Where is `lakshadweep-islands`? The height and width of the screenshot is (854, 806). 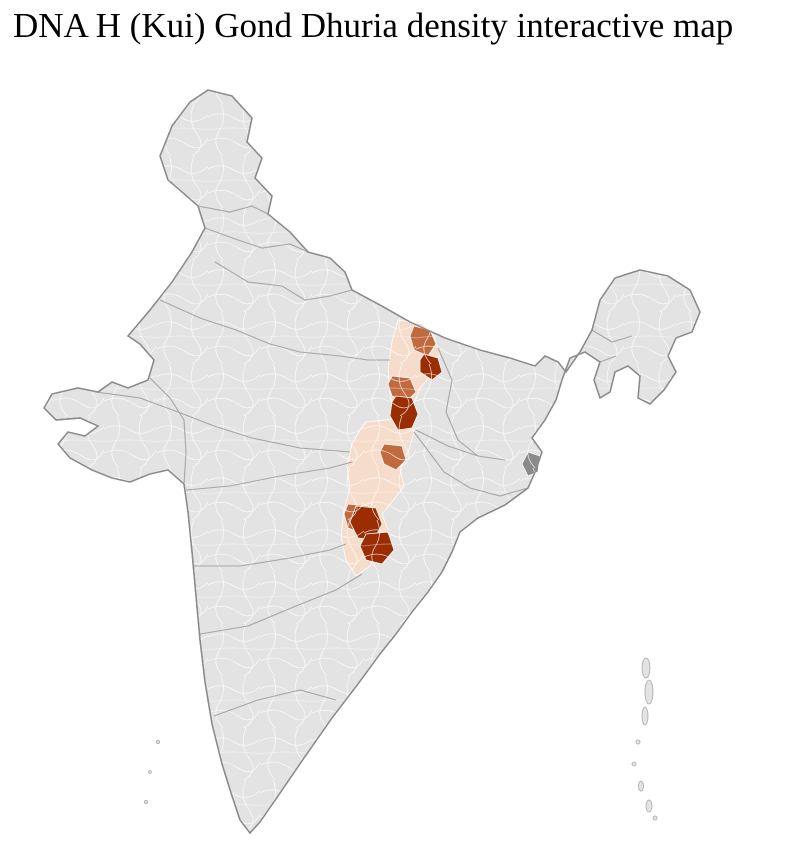 lakshadweep-islands is located at coordinates (151, 772).